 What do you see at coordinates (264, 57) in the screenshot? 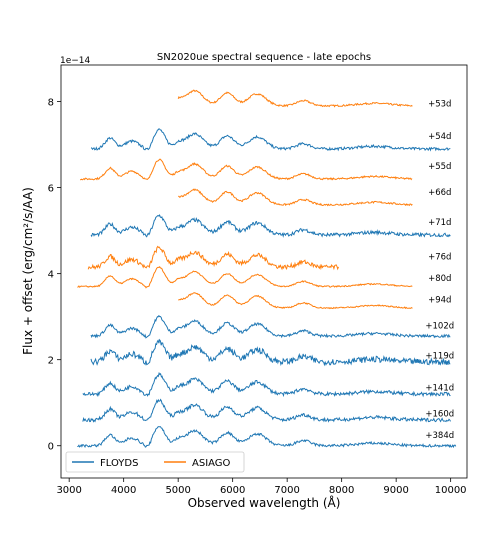
I see `chart-title: SN2020ue spectral sequence - late epochs` at bounding box center [264, 57].